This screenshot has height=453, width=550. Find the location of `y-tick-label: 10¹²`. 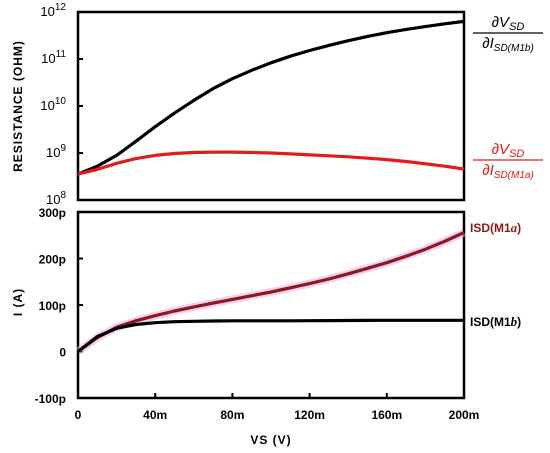

y-tick-label: 10¹² is located at coordinates (53, 10).